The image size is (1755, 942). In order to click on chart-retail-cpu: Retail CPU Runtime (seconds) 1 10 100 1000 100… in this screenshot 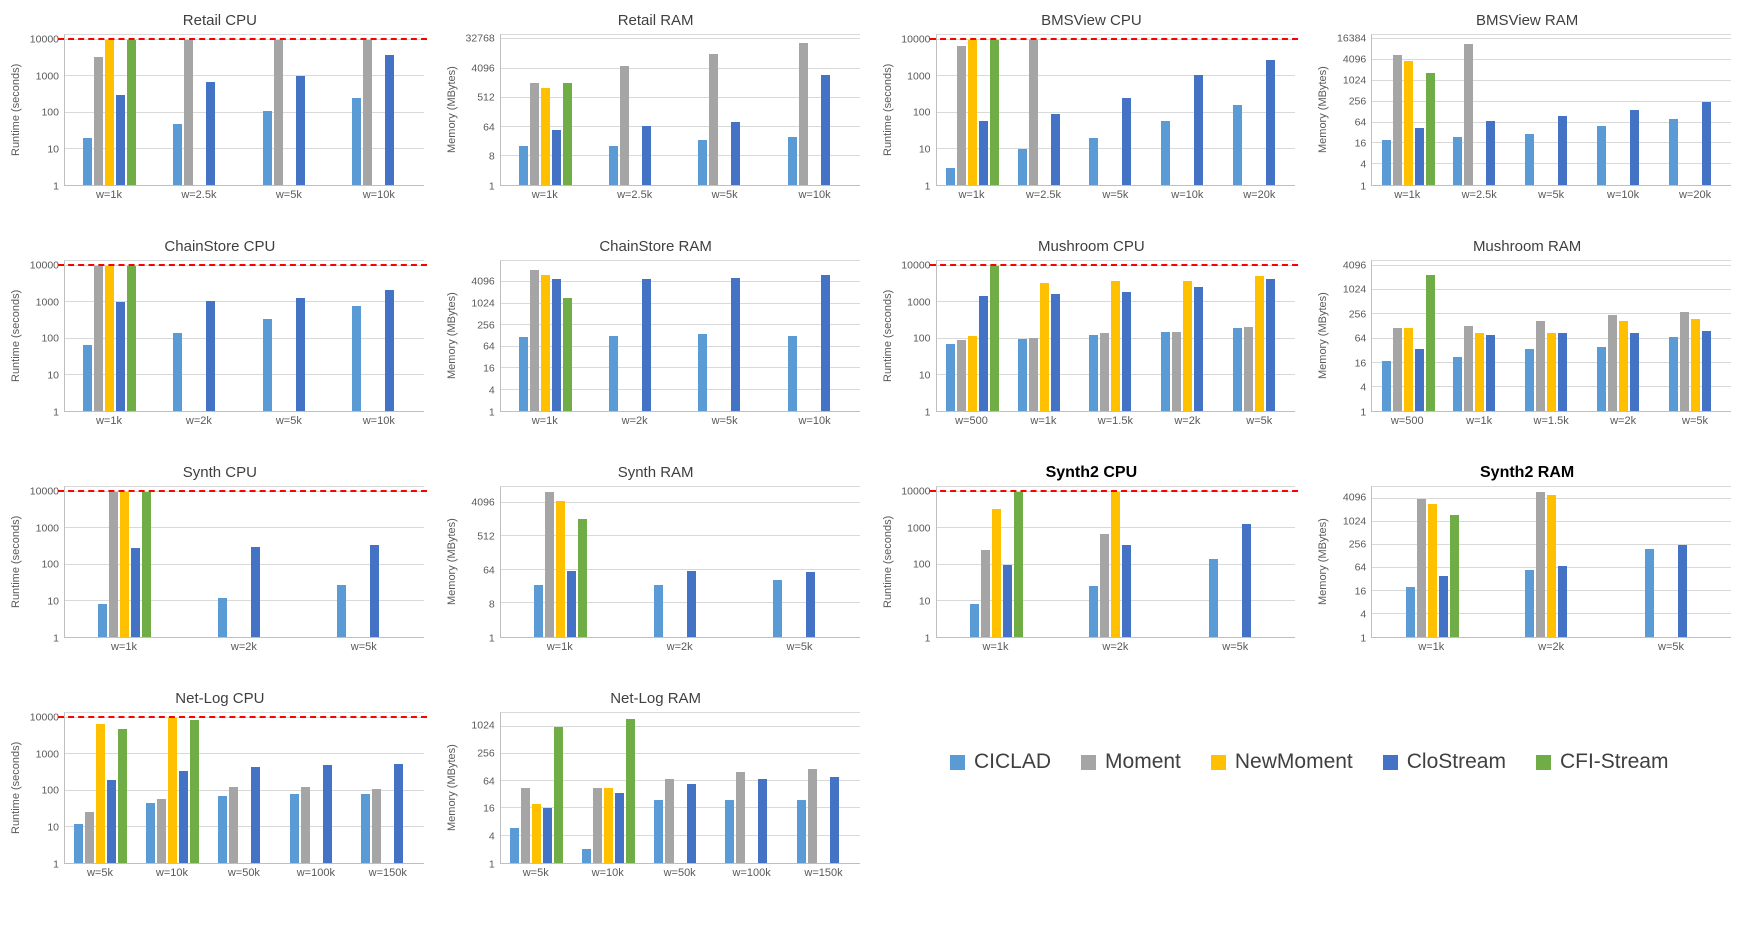, I will do `click(220, 116)`.